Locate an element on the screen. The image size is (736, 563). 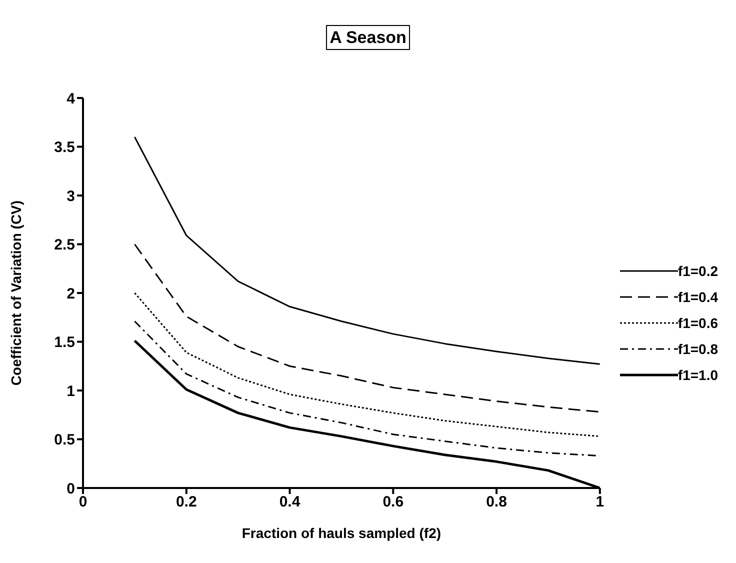
x-tick-label: 1 is located at coordinates (600, 502).